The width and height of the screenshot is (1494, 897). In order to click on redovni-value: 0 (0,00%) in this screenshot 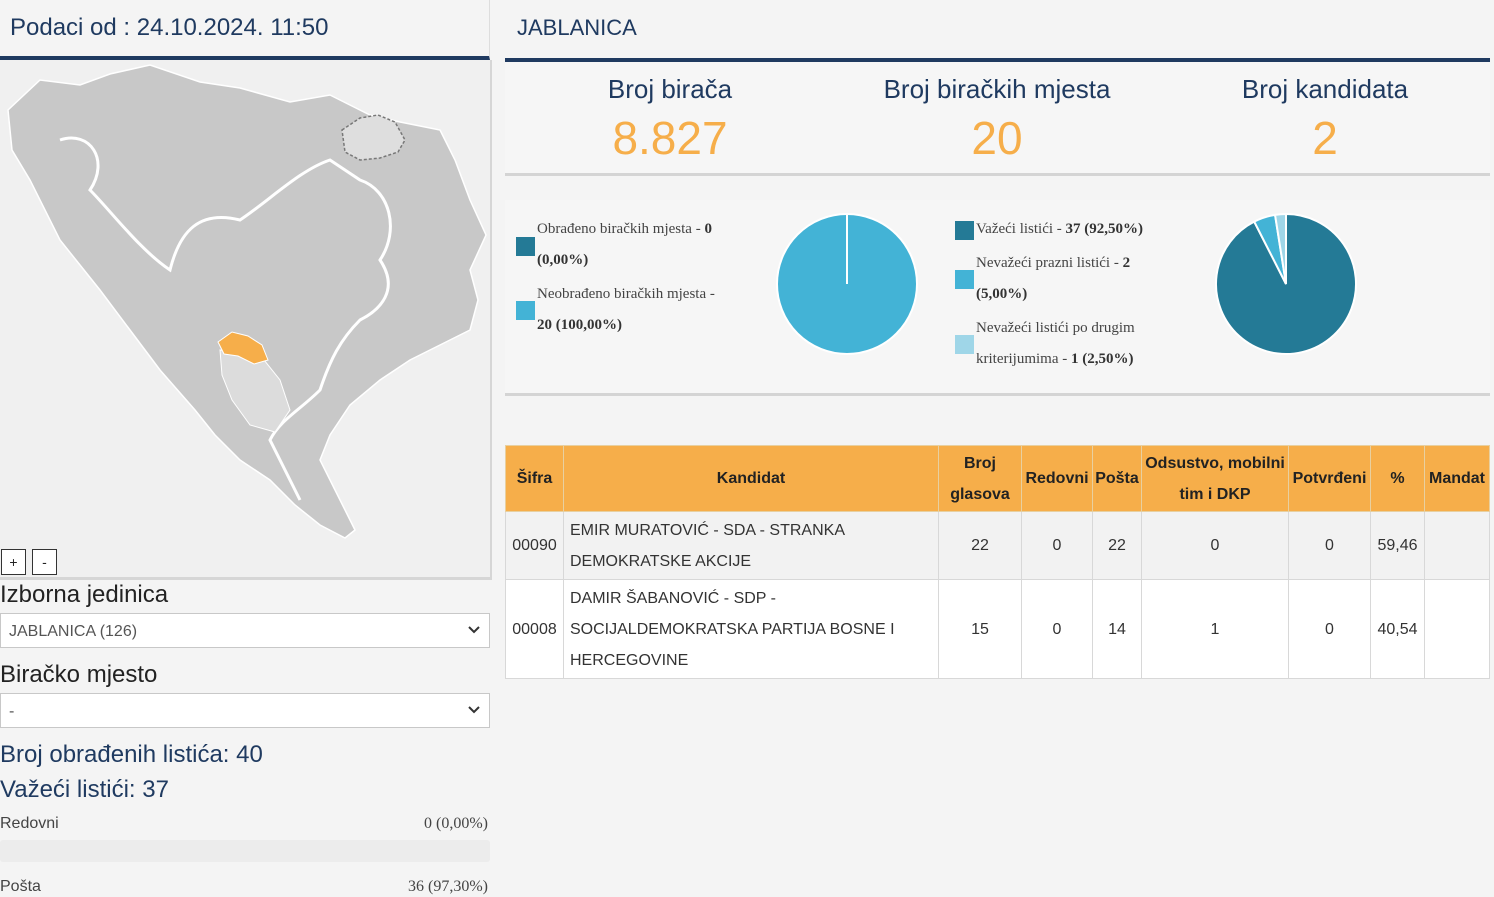, I will do `click(456, 823)`.